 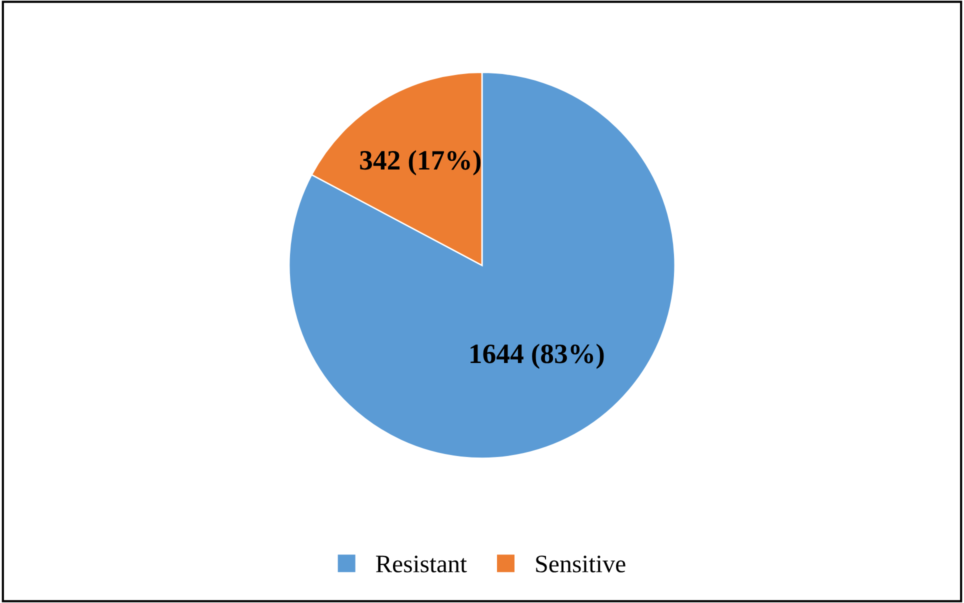 I want to click on data-label: 342 (17%), so click(x=420, y=163).